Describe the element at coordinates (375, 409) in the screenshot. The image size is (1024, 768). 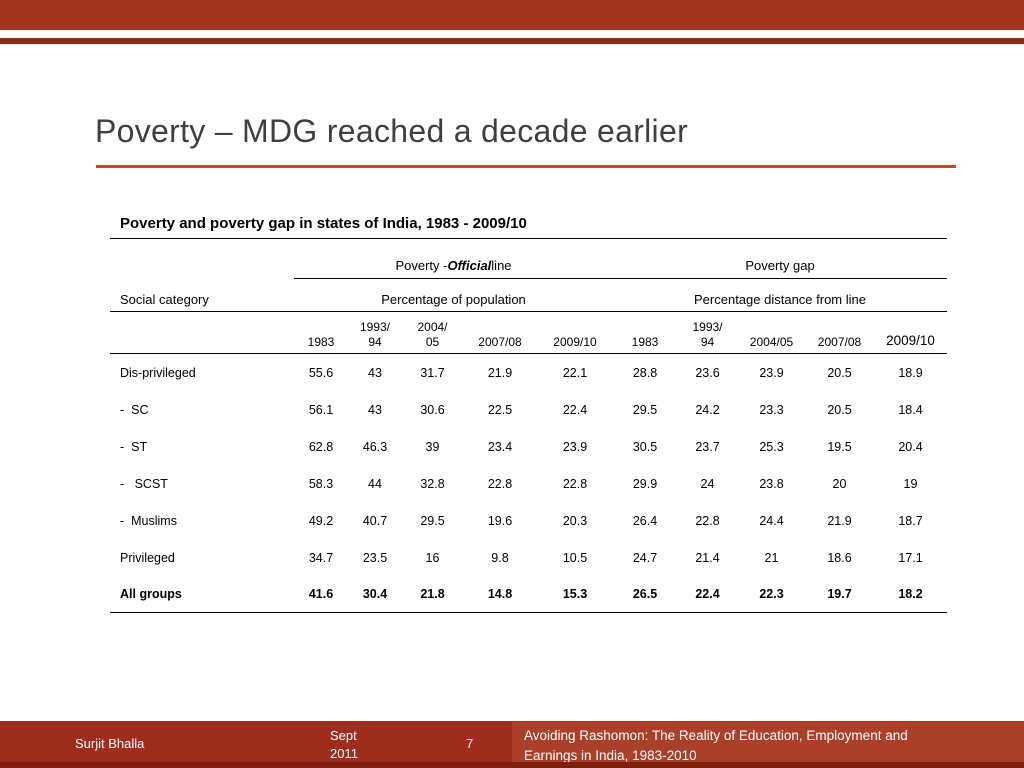
I see `data-cell: 43` at that location.